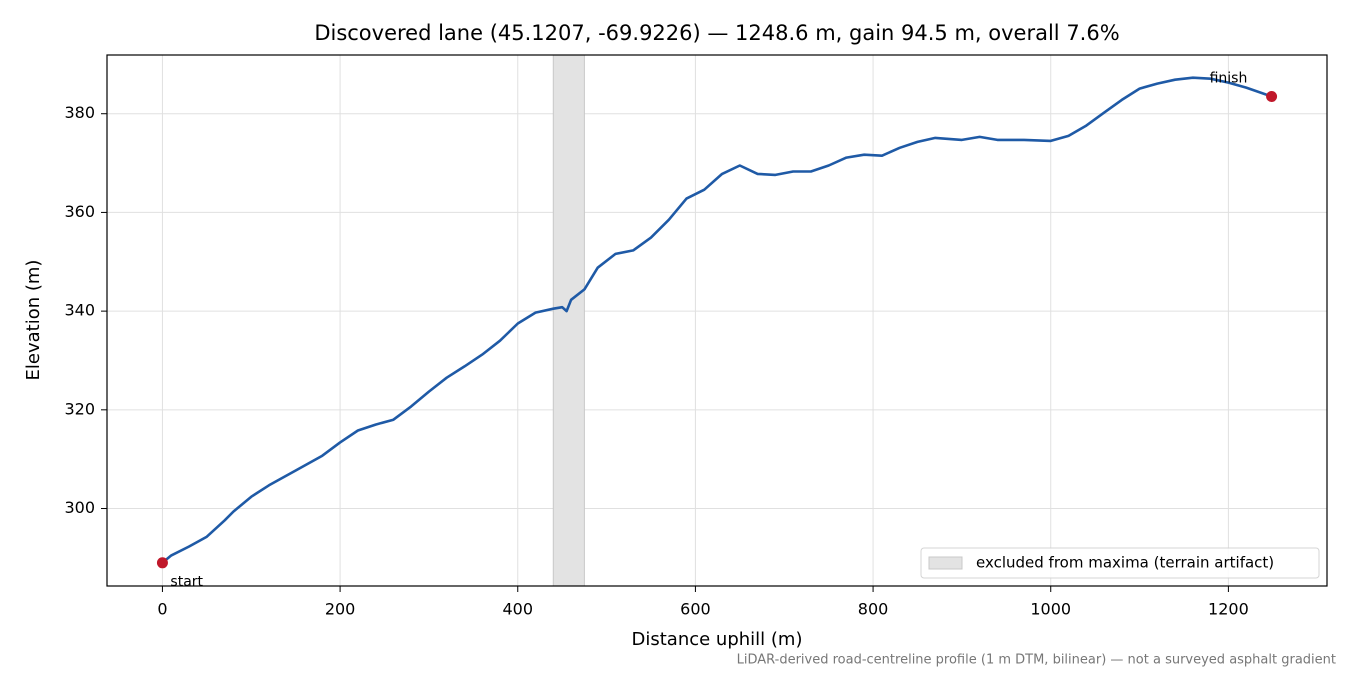  I want to click on y-tick-label: 380, so click(79, 112).